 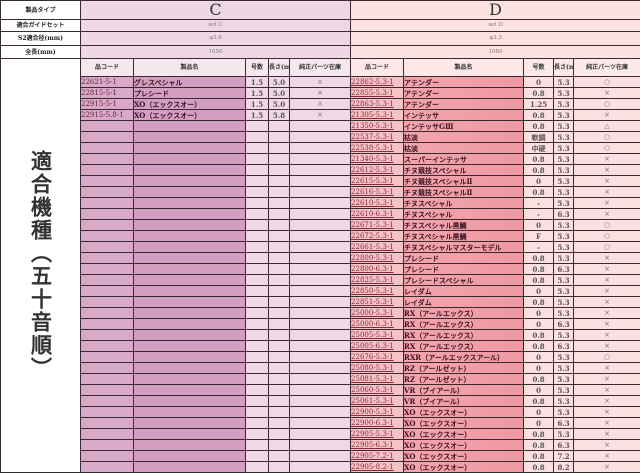 I want to click on d-code-cell: 22610-6.3-1, so click(x=377, y=214).